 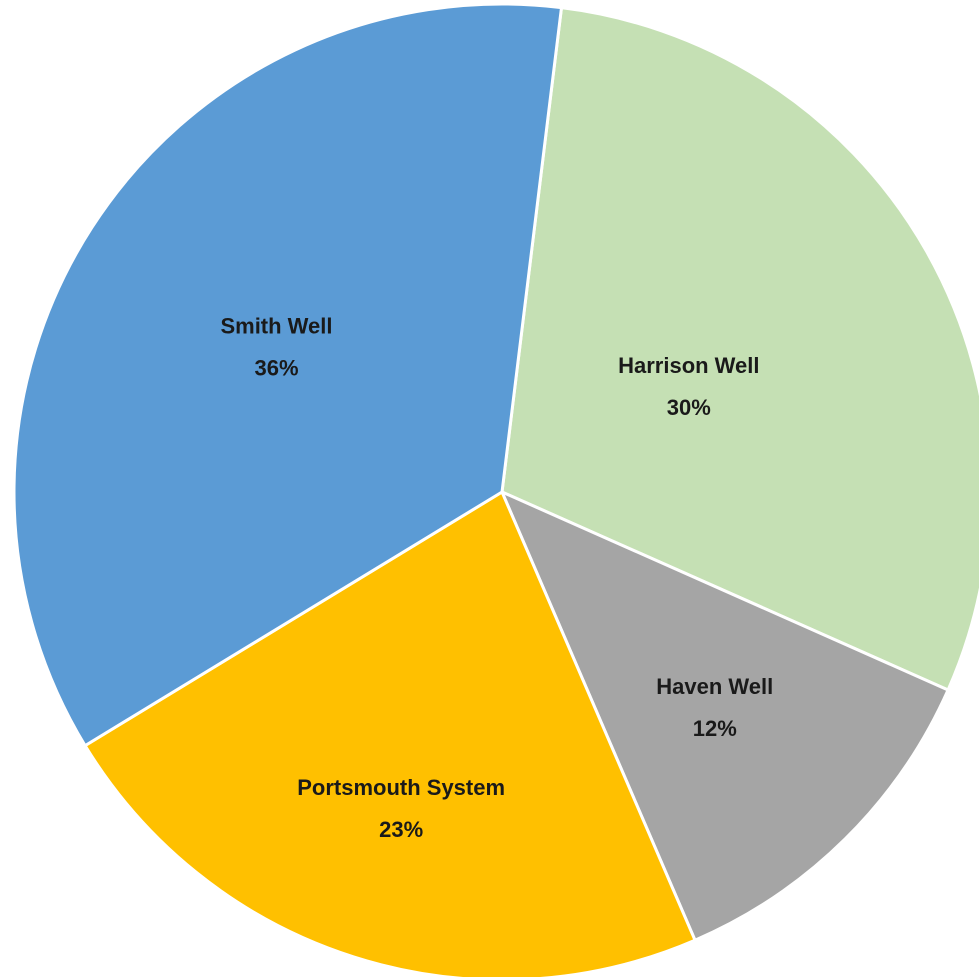 What do you see at coordinates (401, 829) in the screenshot?
I see `slice-percent-portsmouth-system: 23%` at bounding box center [401, 829].